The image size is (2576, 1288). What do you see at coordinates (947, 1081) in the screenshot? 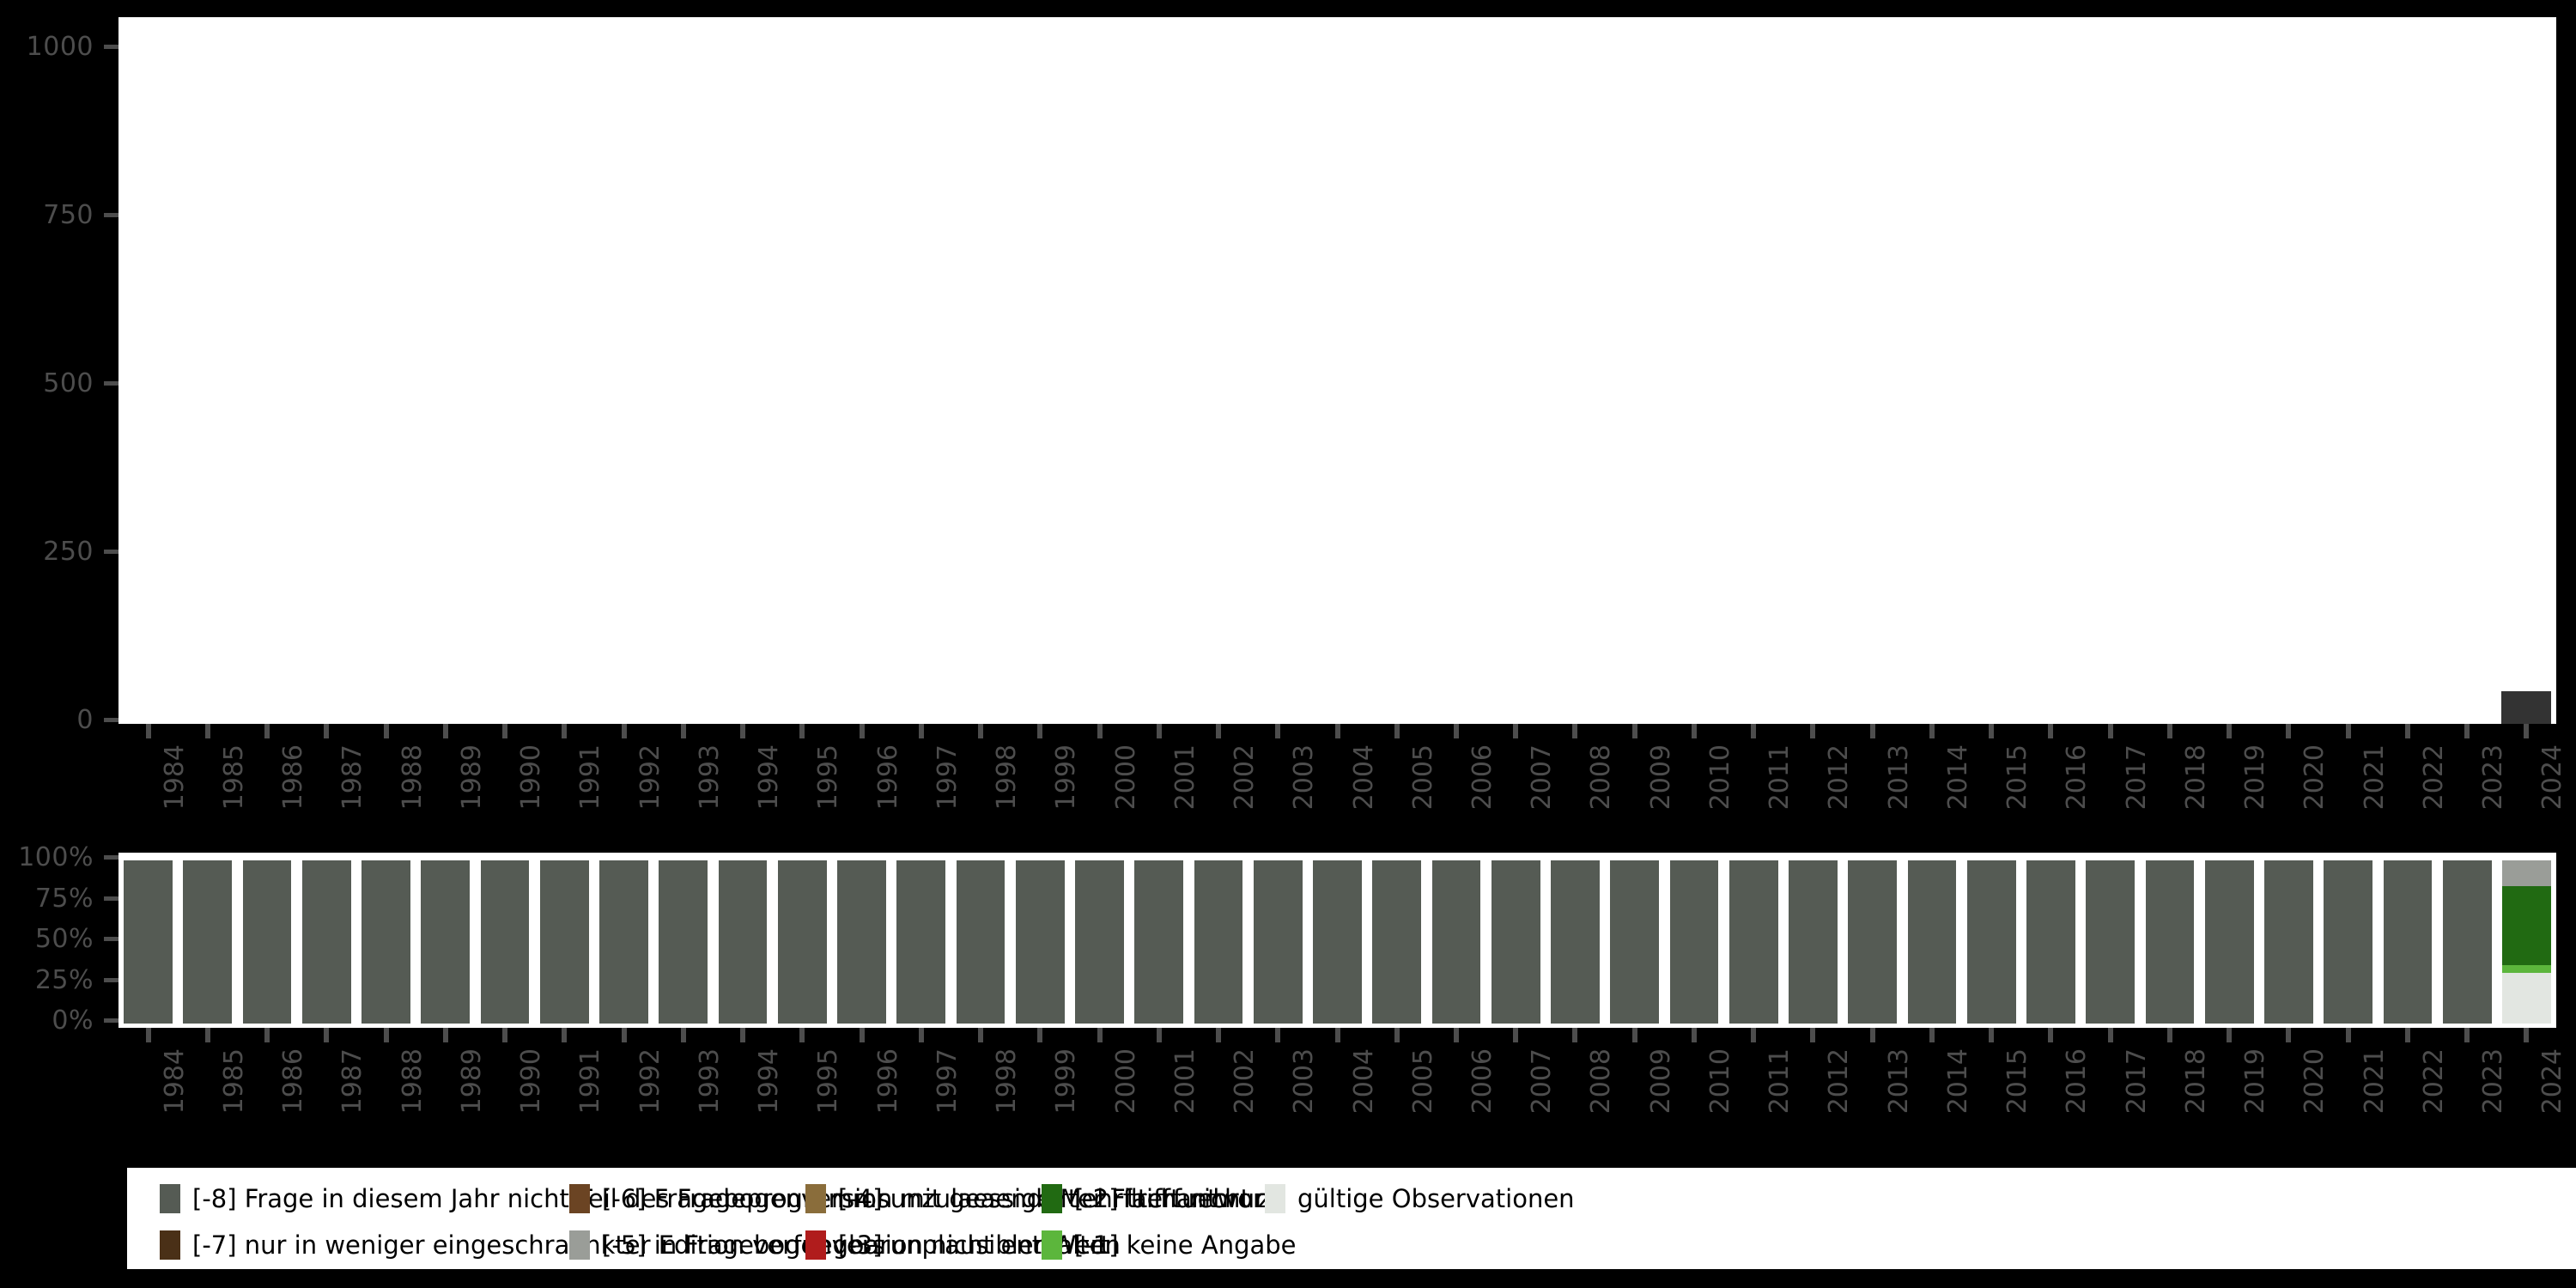
I see `percent-x-tick-label: 1997` at bounding box center [947, 1081].